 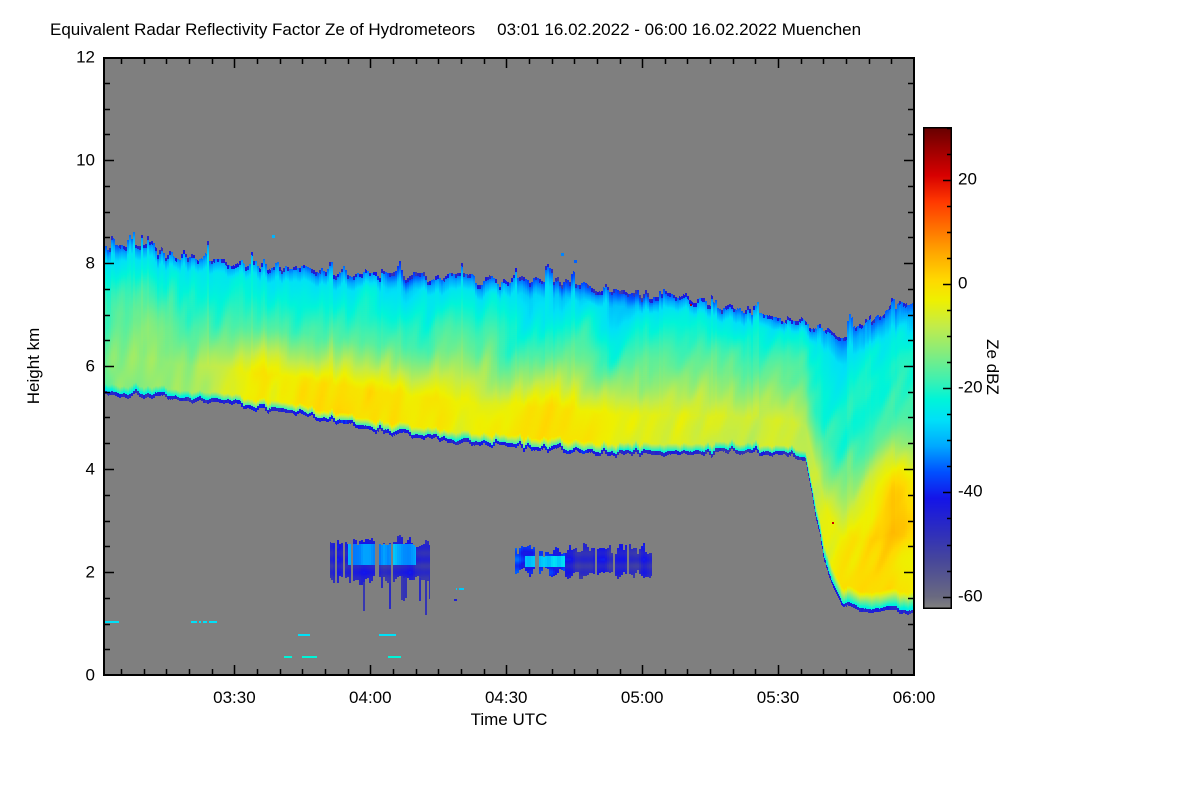 What do you see at coordinates (642, 697) in the screenshot?
I see `x-tick-label: 05:00` at bounding box center [642, 697].